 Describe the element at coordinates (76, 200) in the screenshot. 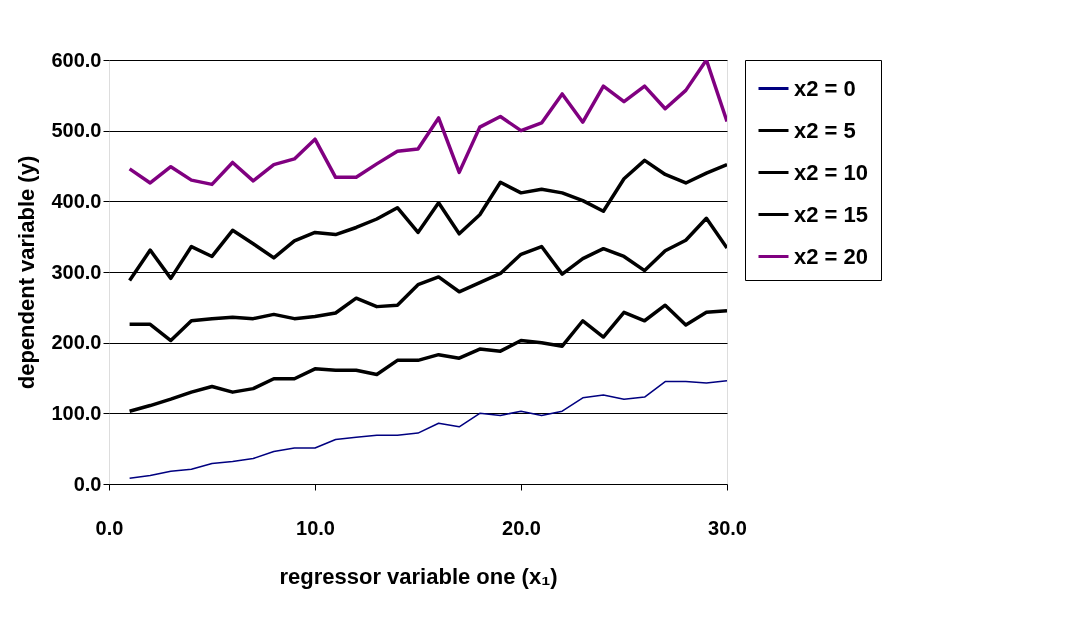

I see `y-tick-label: 400.0` at that location.